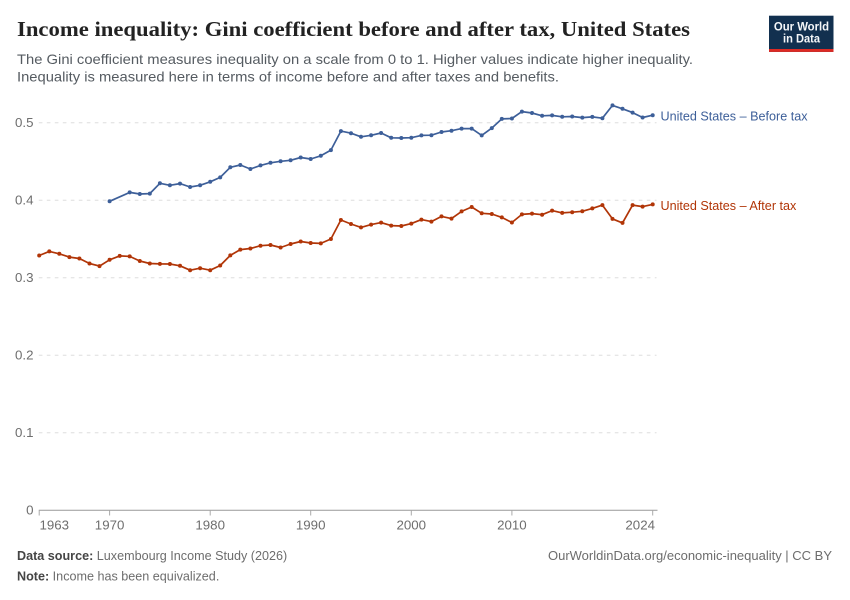 The image size is (850, 600). I want to click on svg-text: United States – Before tax, so click(735, 117).